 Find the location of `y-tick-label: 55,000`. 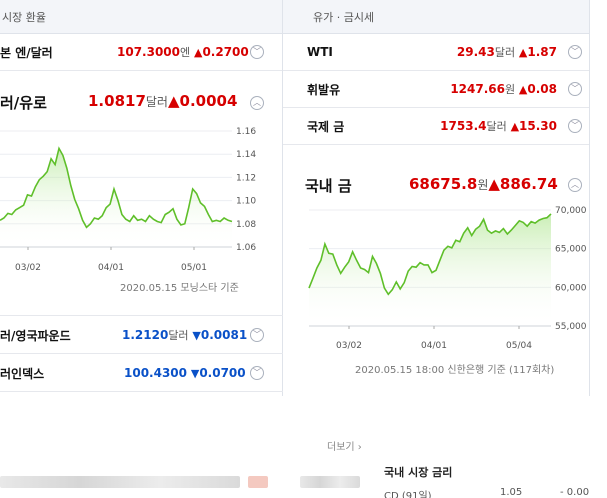

y-tick-label: 55,000 is located at coordinates (571, 327).